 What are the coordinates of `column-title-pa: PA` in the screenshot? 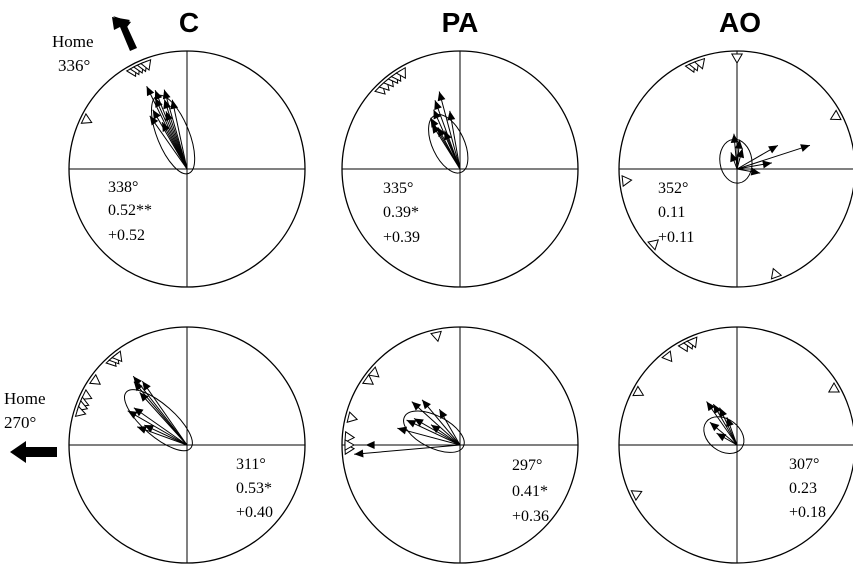 It's located at (460, 22).